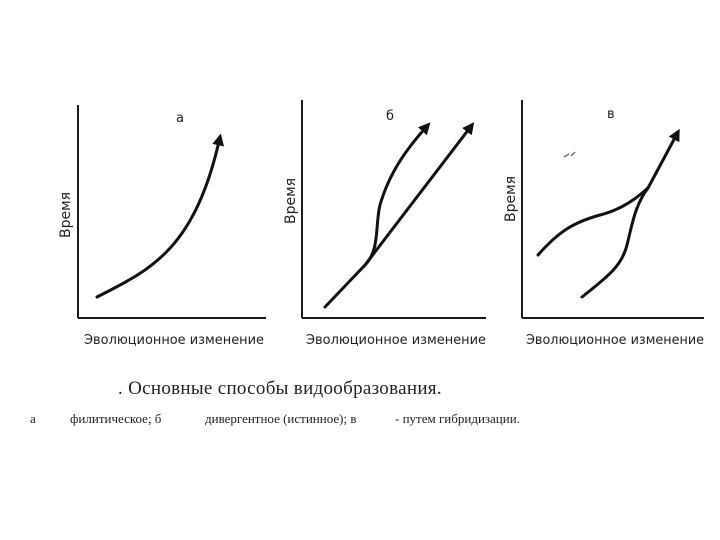  What do you see at coordinates (291, 201) in the screenshot?
I see `panel-b-y-label: Время` at bounding box center [291, 201].